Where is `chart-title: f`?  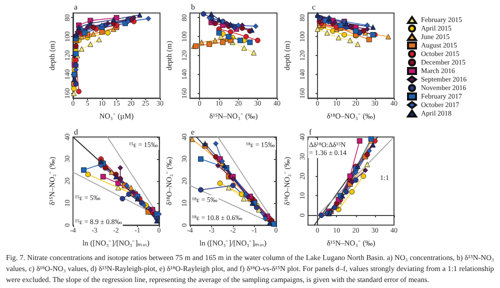
chart-title: f is located at coordinates (310, 132).